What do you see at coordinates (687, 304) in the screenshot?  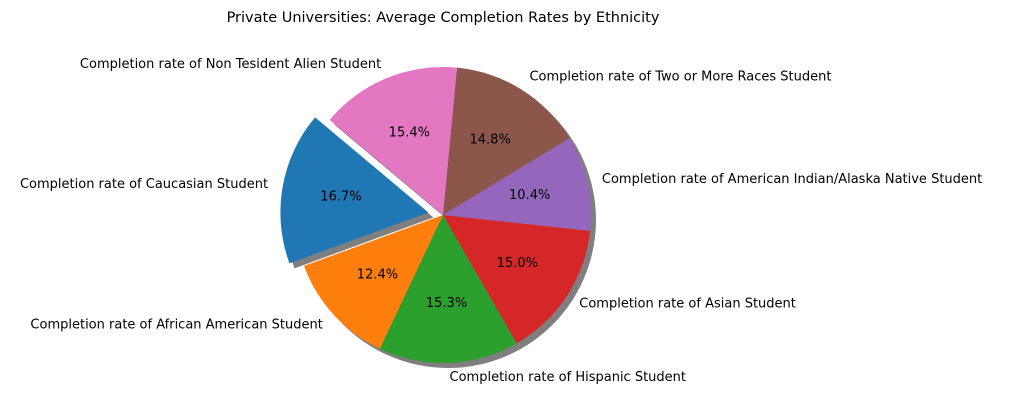 I see `slice-label-asian-student: Completion rate of Asian Student` at bounding box center [687, 304].